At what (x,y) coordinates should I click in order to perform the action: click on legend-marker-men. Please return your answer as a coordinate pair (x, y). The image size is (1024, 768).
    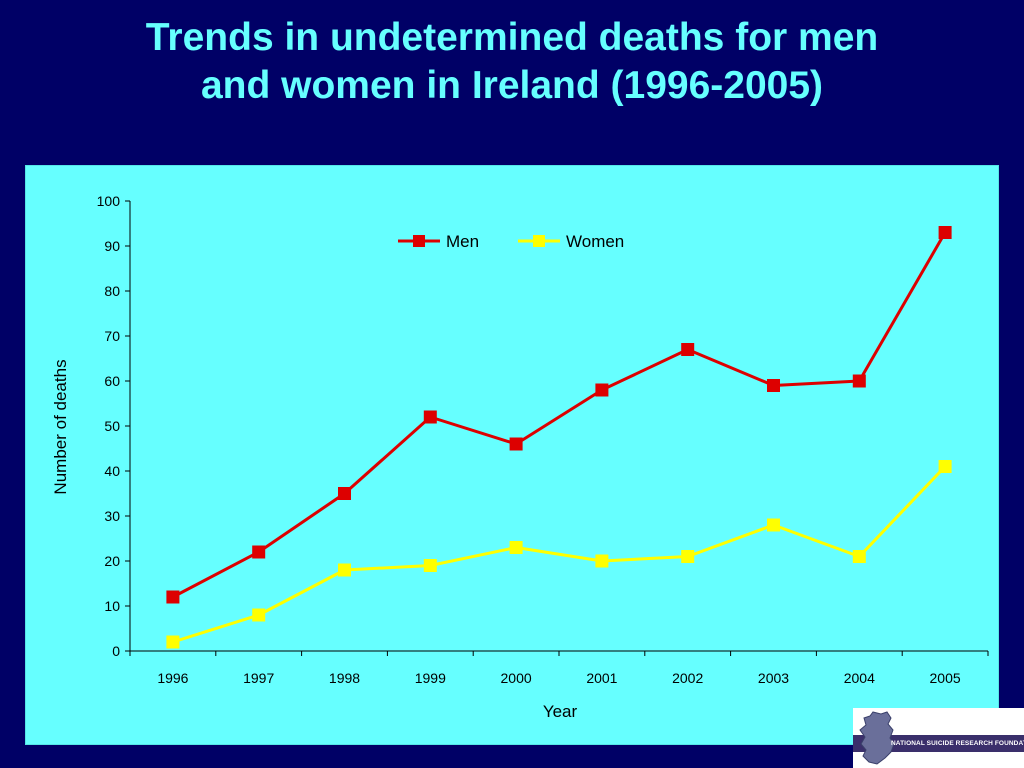
    Looking at the image, I should click on (419, 241).